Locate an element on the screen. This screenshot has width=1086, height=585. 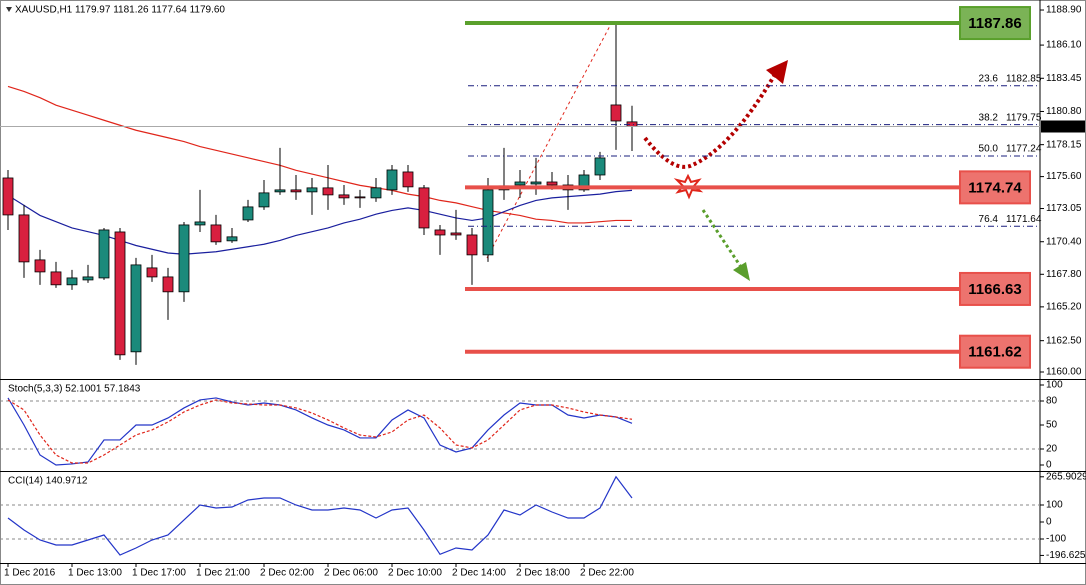
y-tick-label: 1183.45 is located at coordinates (1064, 78).